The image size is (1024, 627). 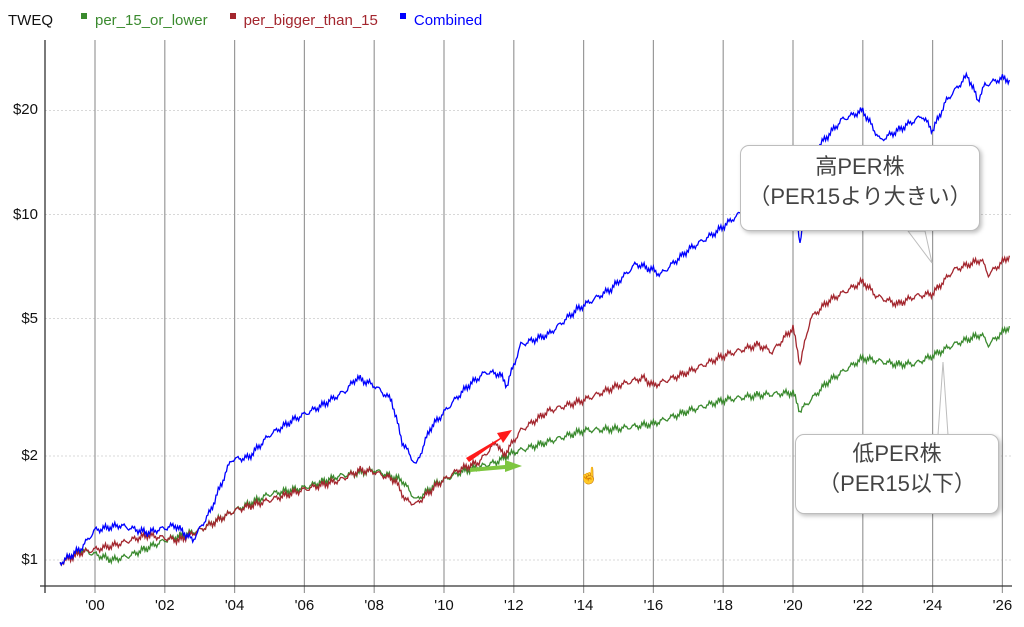 I want to click on x-tick-label: '14, so click(x=583, y=605).